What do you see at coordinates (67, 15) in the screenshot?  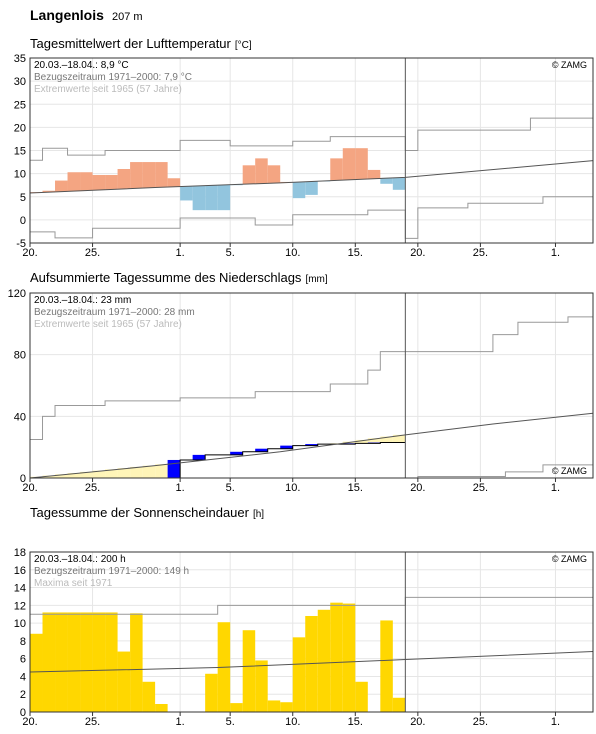 I see `station-name: Langenlois` at bounding box center [67, 15].